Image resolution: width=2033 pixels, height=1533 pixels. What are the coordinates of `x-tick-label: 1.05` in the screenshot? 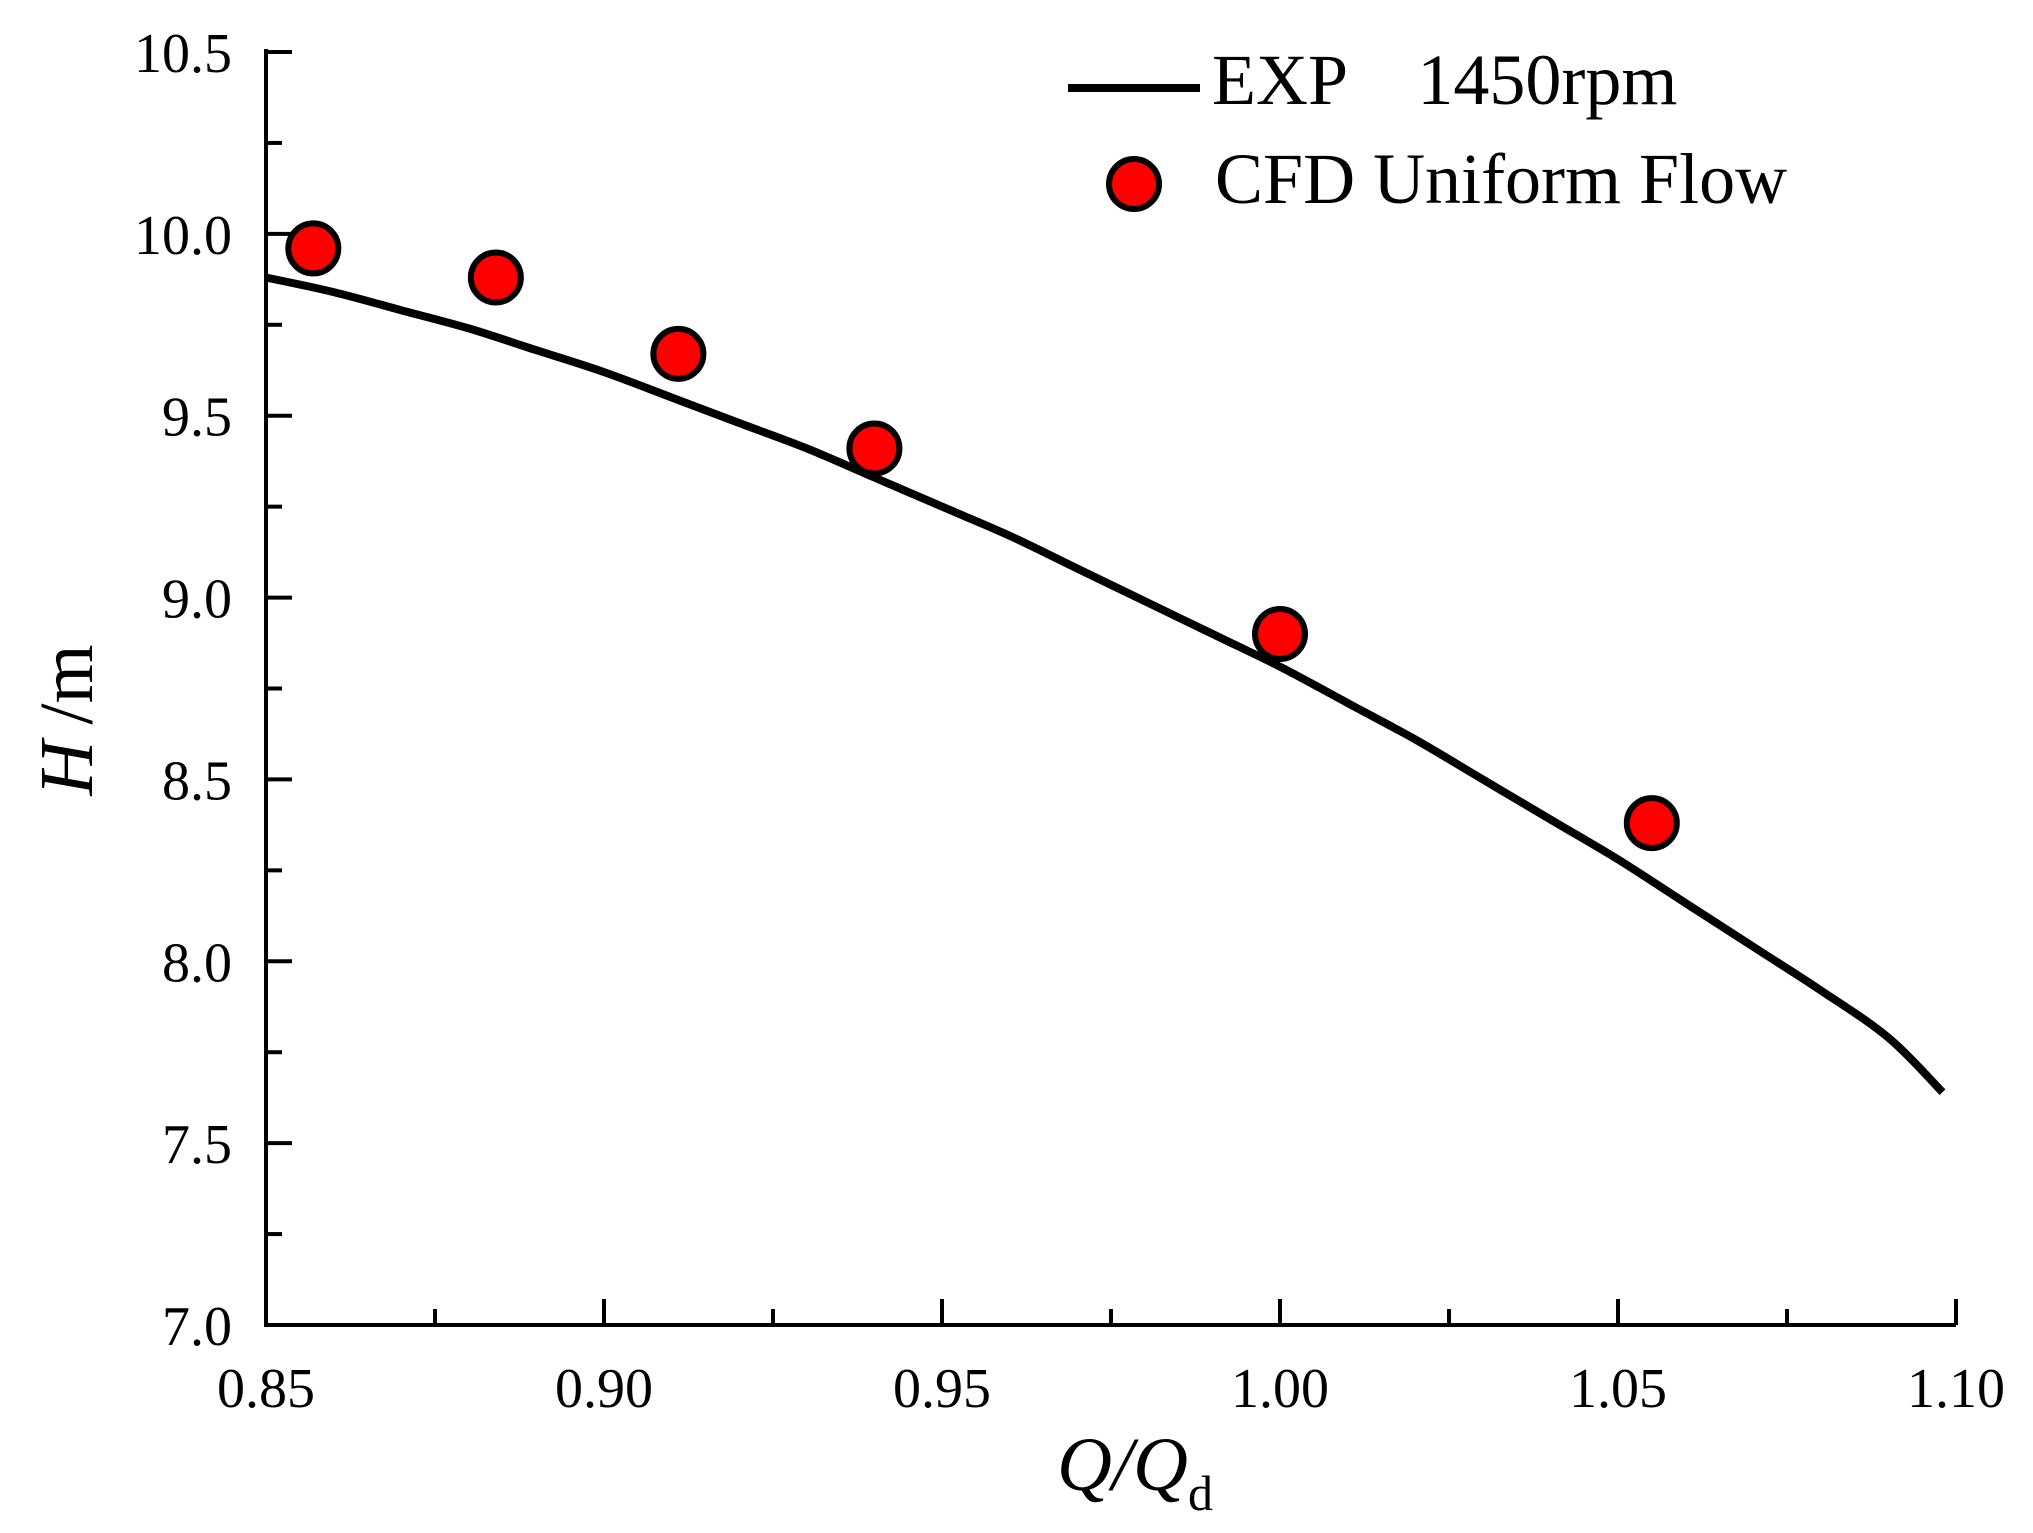 It's located at (1618, 1389).